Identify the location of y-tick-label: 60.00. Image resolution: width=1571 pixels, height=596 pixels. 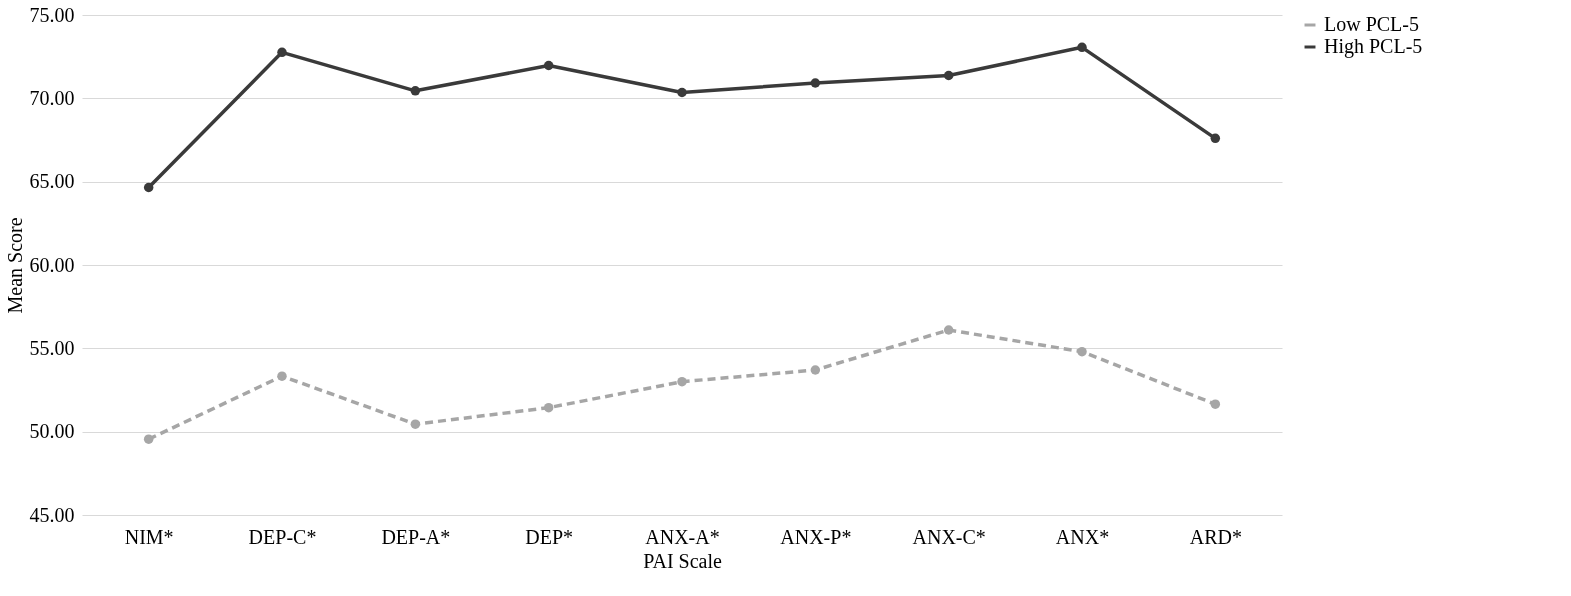
(52, 264).